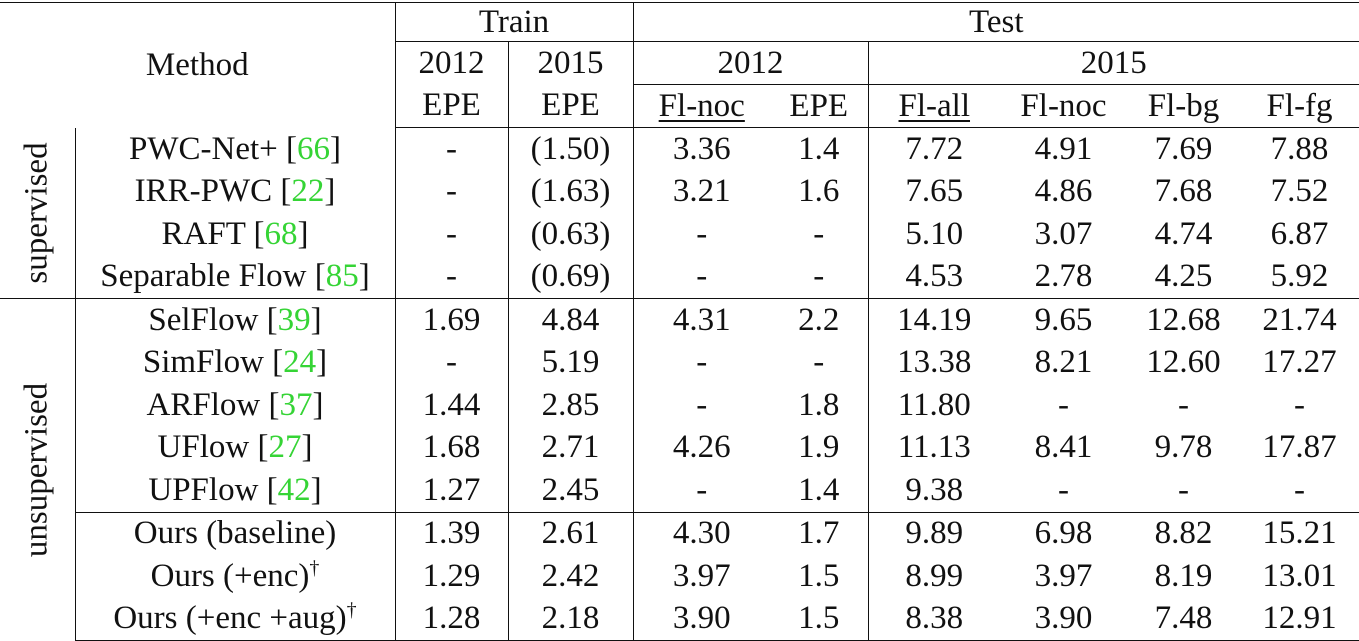 This screenshot has height=641, width=1359. I want to click on method-name: ARFlow [37], so click(235, 404).